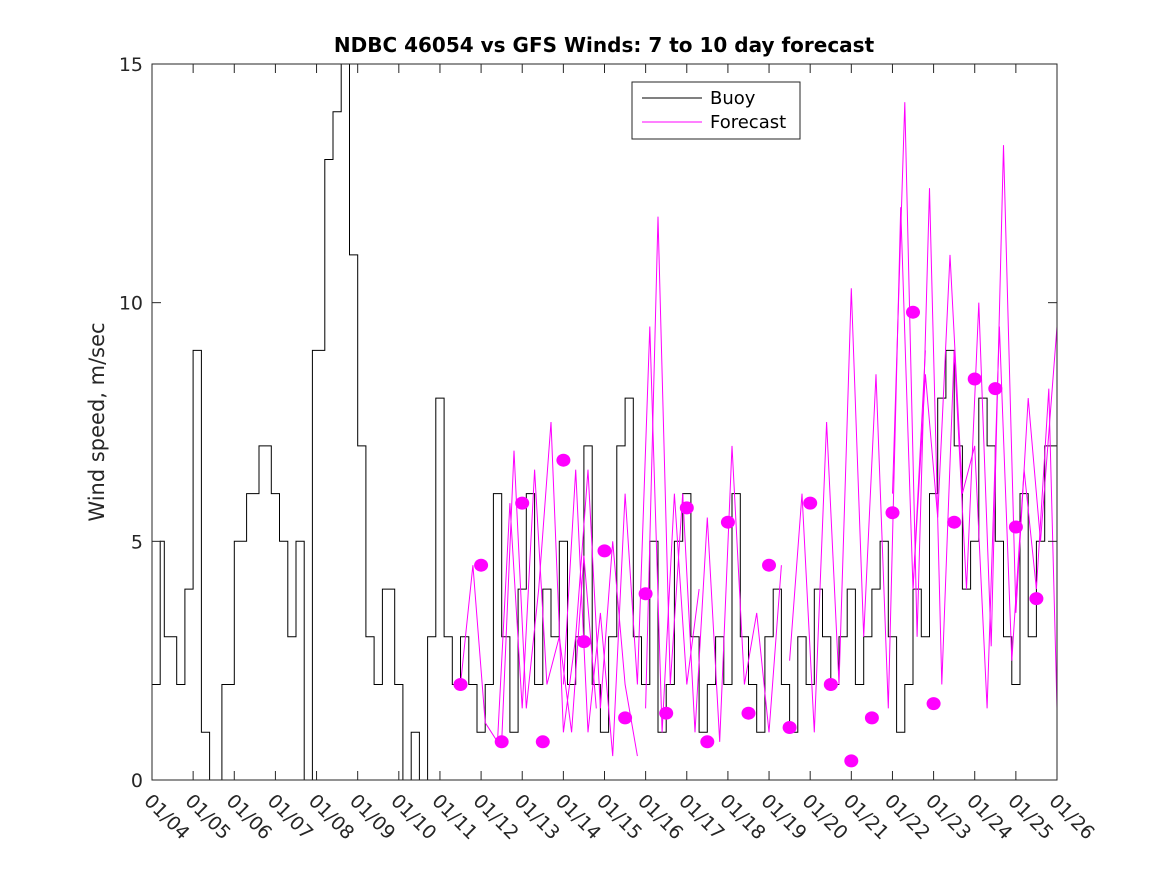 The image size is (1167, 875). I want to click on x-tick-label: 01/07, so click(290, 817).